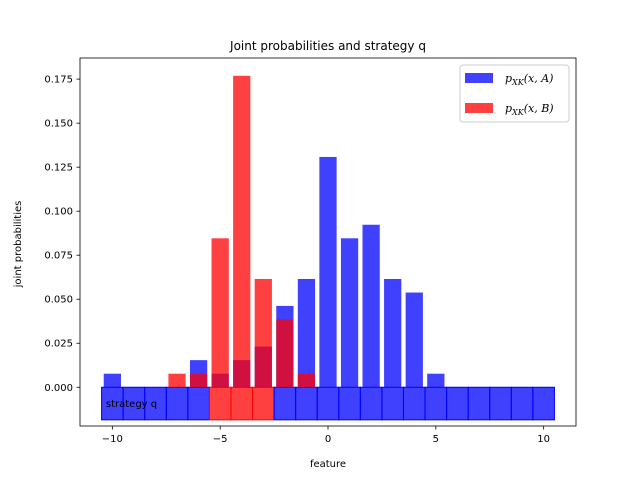 The height and width of the screenshot is (480, 640). Describe the element at coordinates (514, 93) in the screenshot. I see `legend: pXK(x, A) pXK(x, B)` at that location.